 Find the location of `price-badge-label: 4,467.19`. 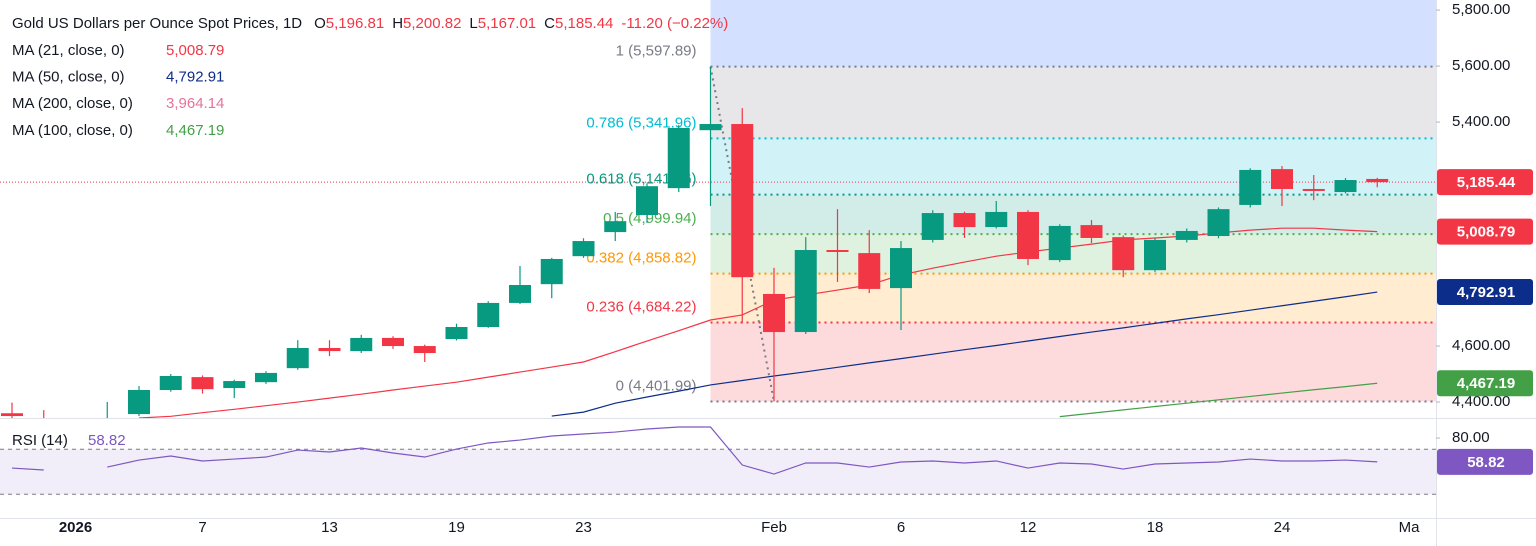

price-badge-label: 4,467.19 is located at coordinates (1486, 383).